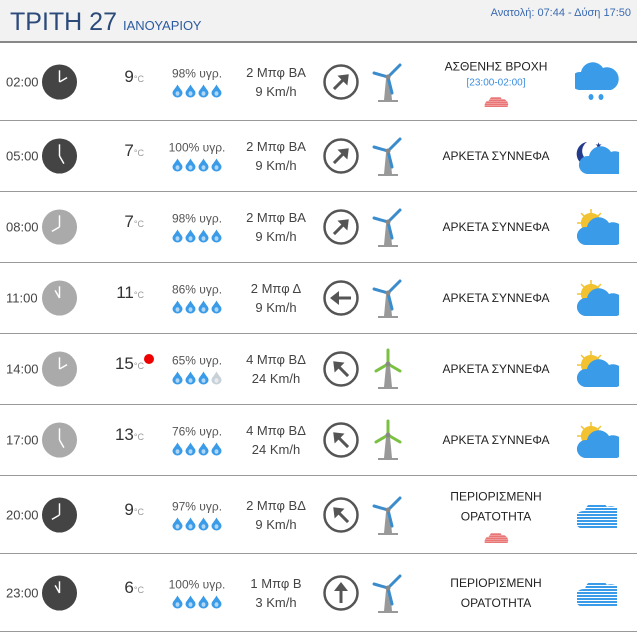 The width and height of the screenshot is (637, 632). I want to click on humidity-label: 86% υγρ., so click(197, 289).